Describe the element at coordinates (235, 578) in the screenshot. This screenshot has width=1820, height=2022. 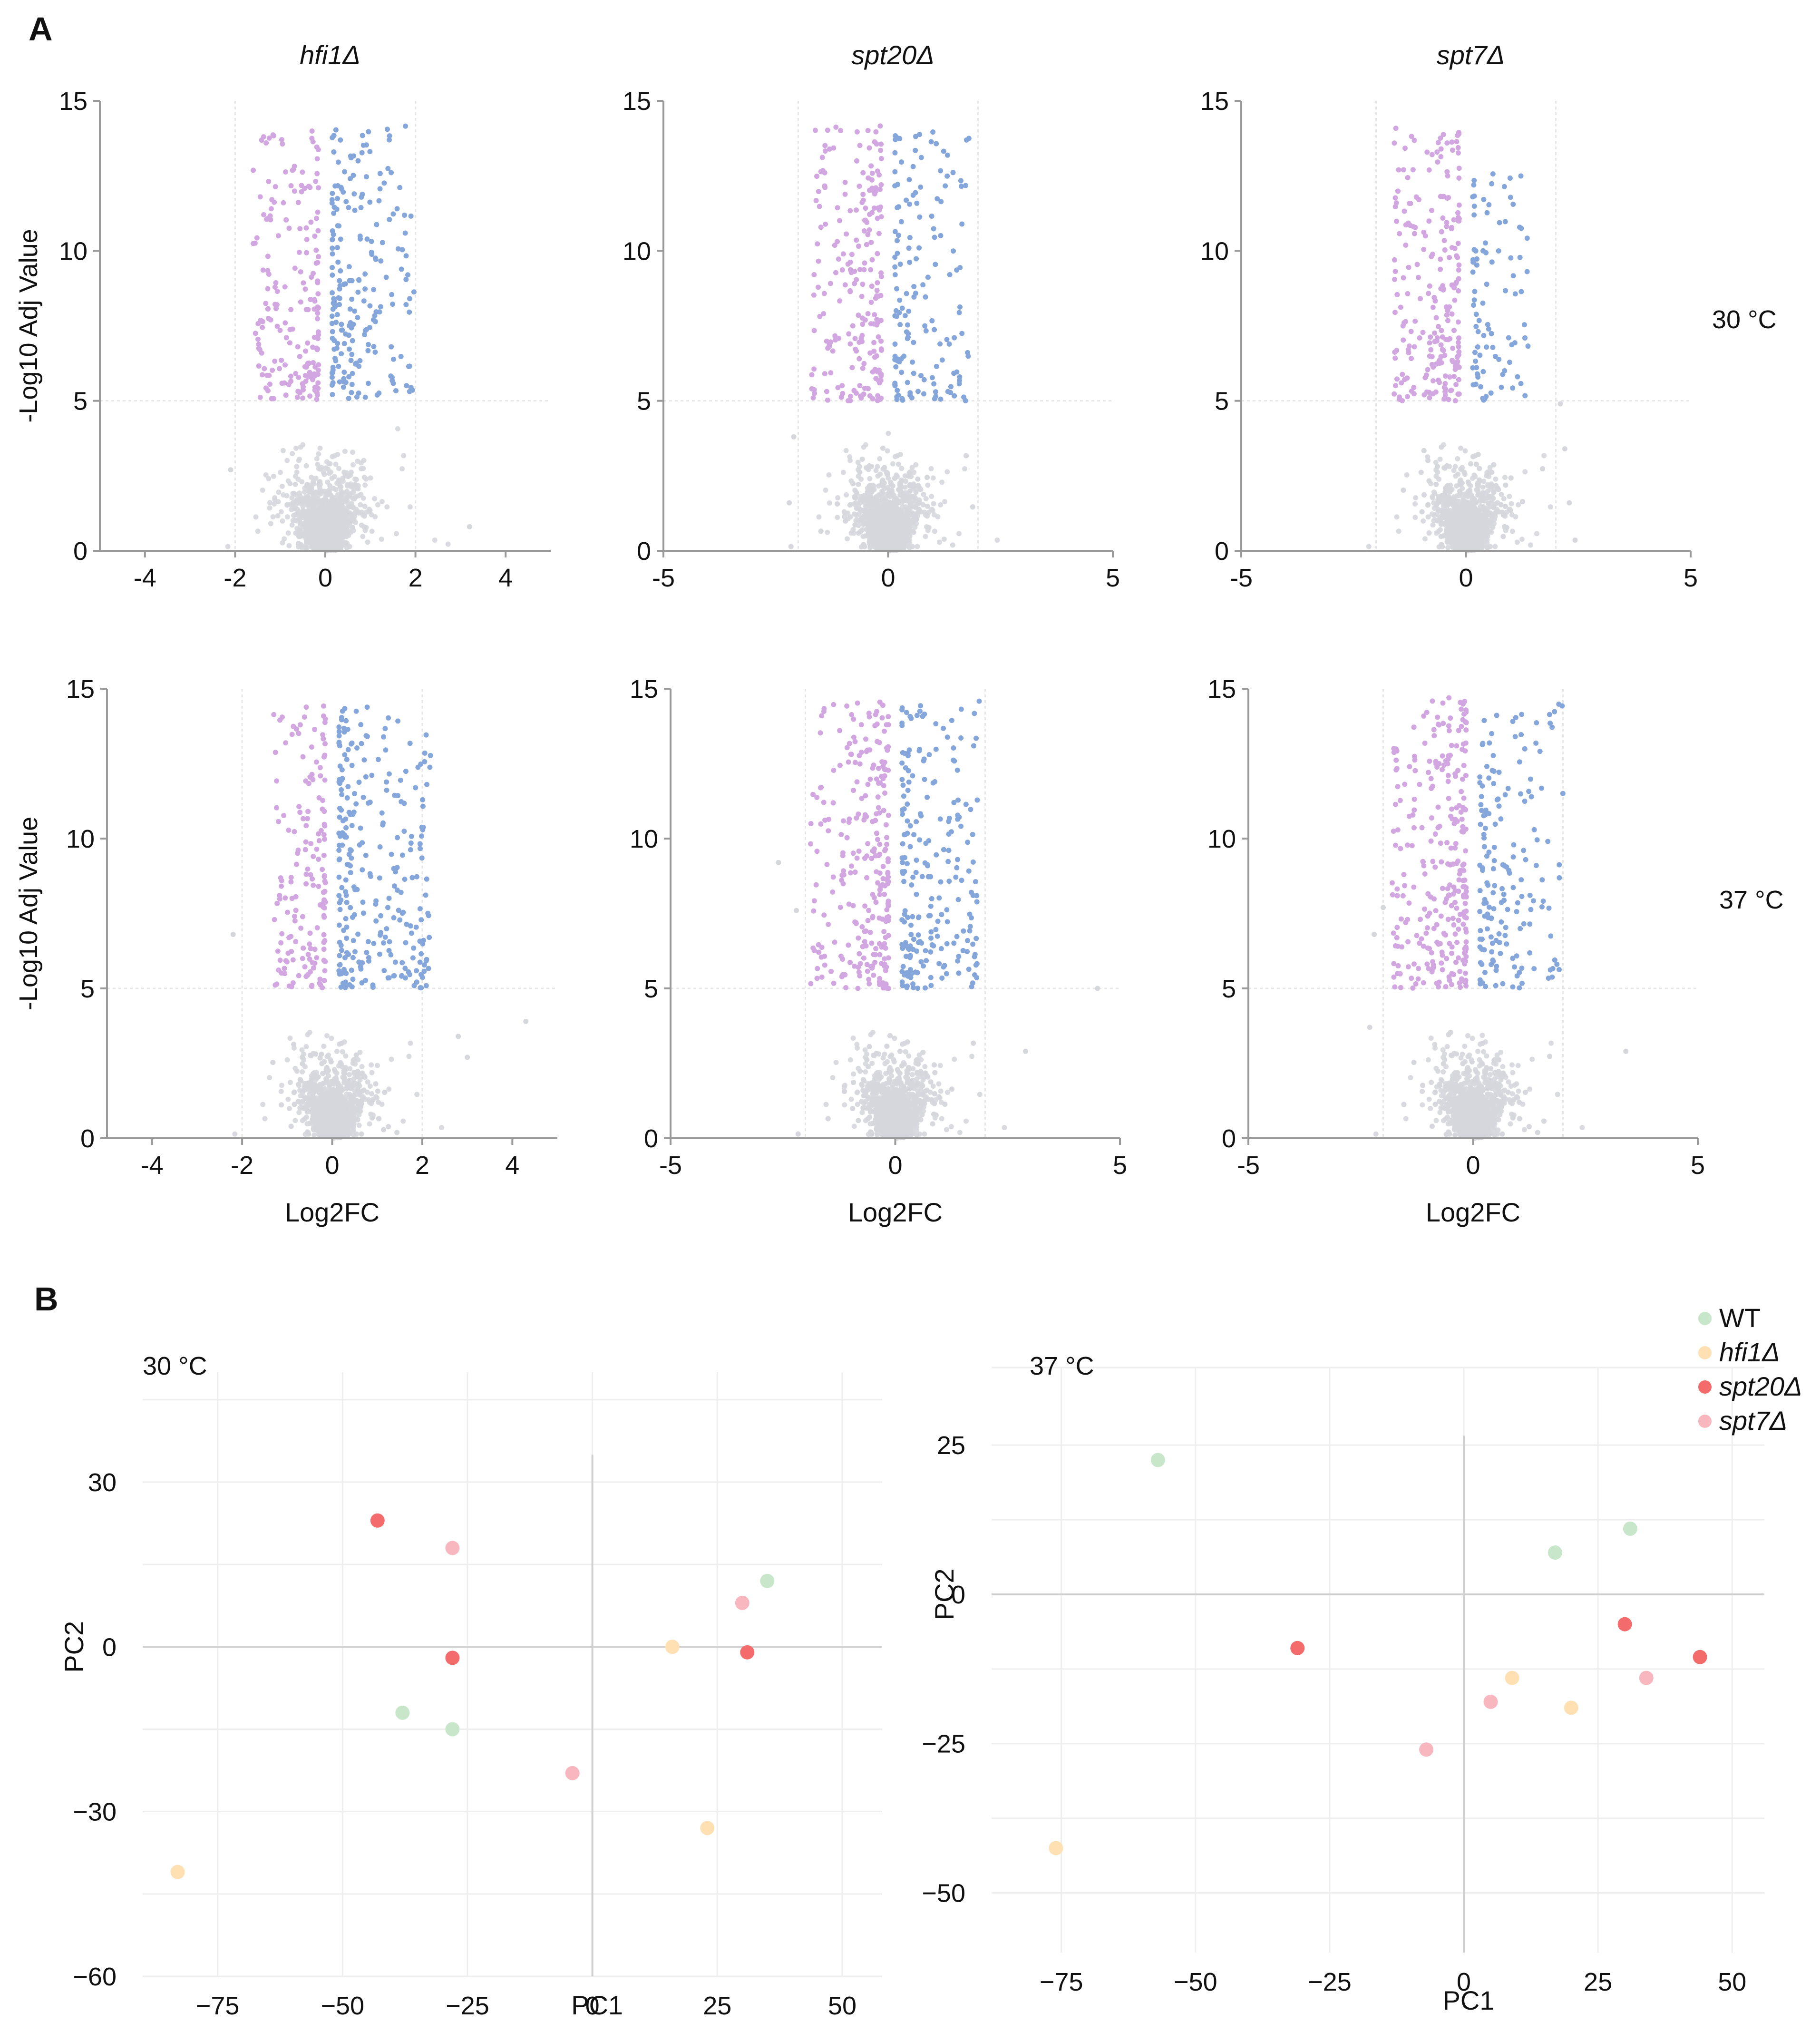
I see `x-tick-label: -2` at that location.